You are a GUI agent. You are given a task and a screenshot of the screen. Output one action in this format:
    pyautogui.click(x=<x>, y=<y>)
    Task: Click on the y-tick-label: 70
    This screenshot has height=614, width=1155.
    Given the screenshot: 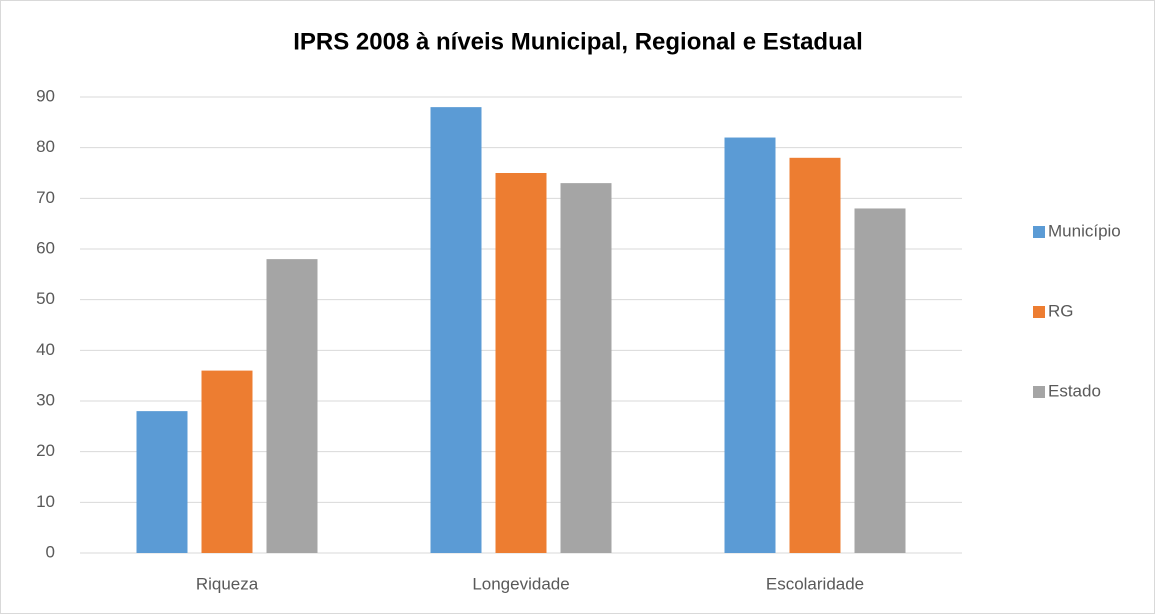 What is the action you would take?
    pyautogui.click(x=45, y=197)
    